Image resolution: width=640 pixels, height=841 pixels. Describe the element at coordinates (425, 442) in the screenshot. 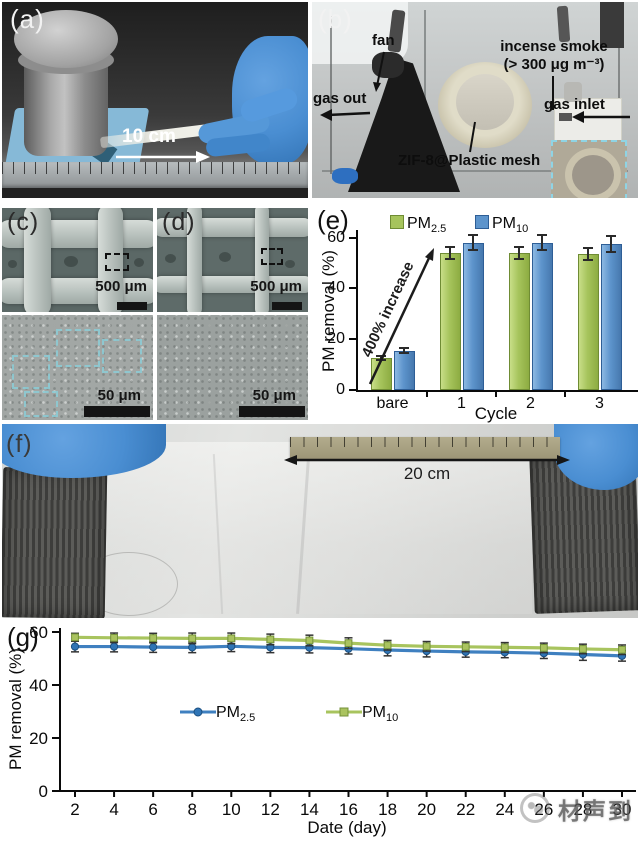

I see `ruler-ticks` at that location.